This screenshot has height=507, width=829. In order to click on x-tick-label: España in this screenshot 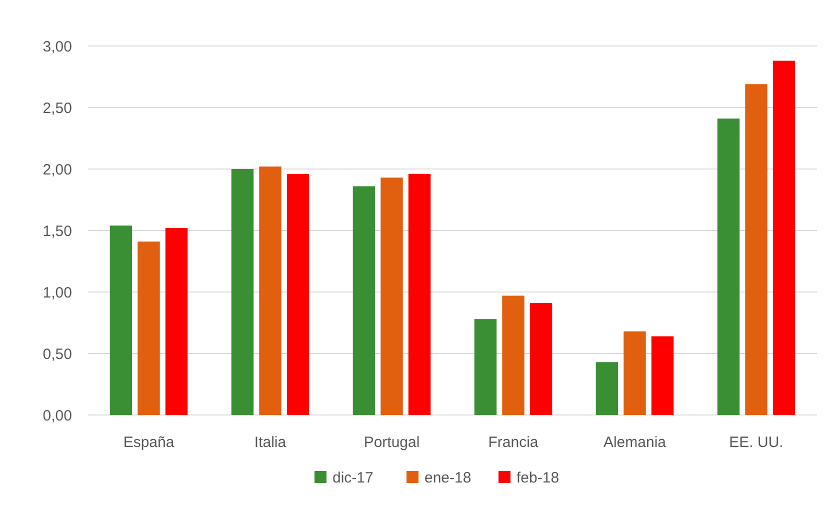, I will do `click(149, 442)`.